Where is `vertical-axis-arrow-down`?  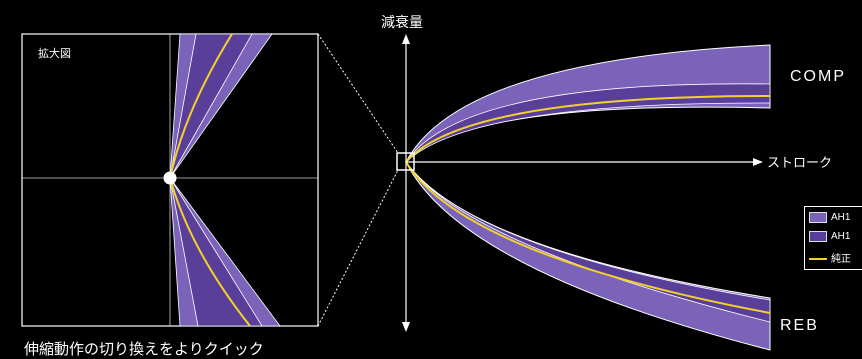 vertical-axis-arrow-down is located at coordinates (406, 327).